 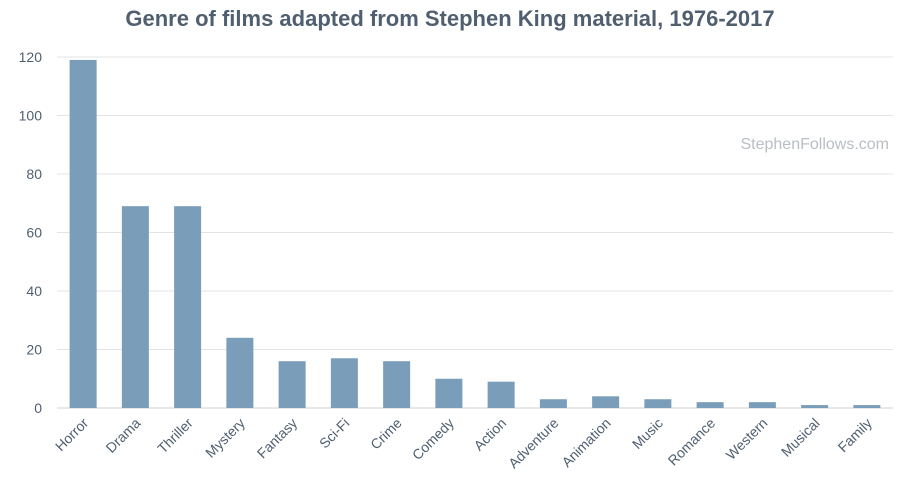 I want to click on bar-comedy, so click(x=449, y=393).